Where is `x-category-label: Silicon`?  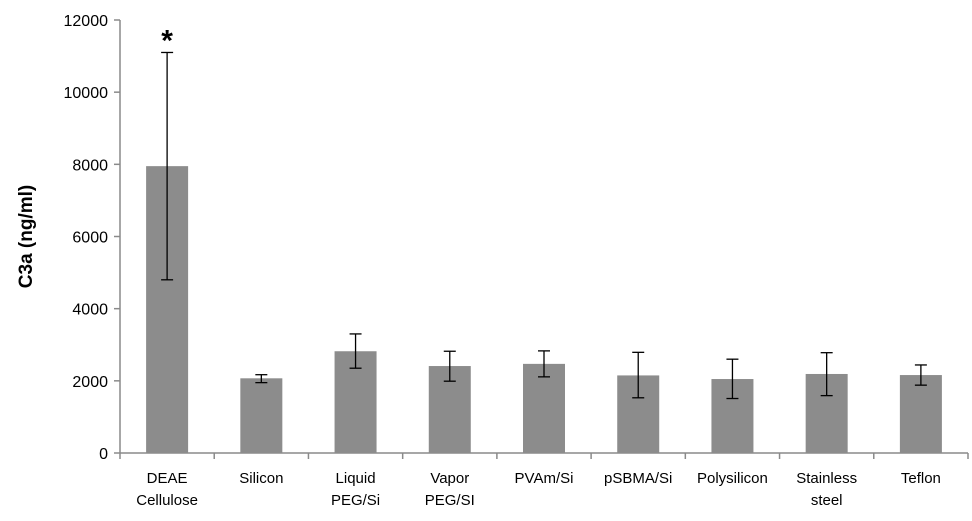
x-category-label: Silicon is located at coordinates (261, 478).